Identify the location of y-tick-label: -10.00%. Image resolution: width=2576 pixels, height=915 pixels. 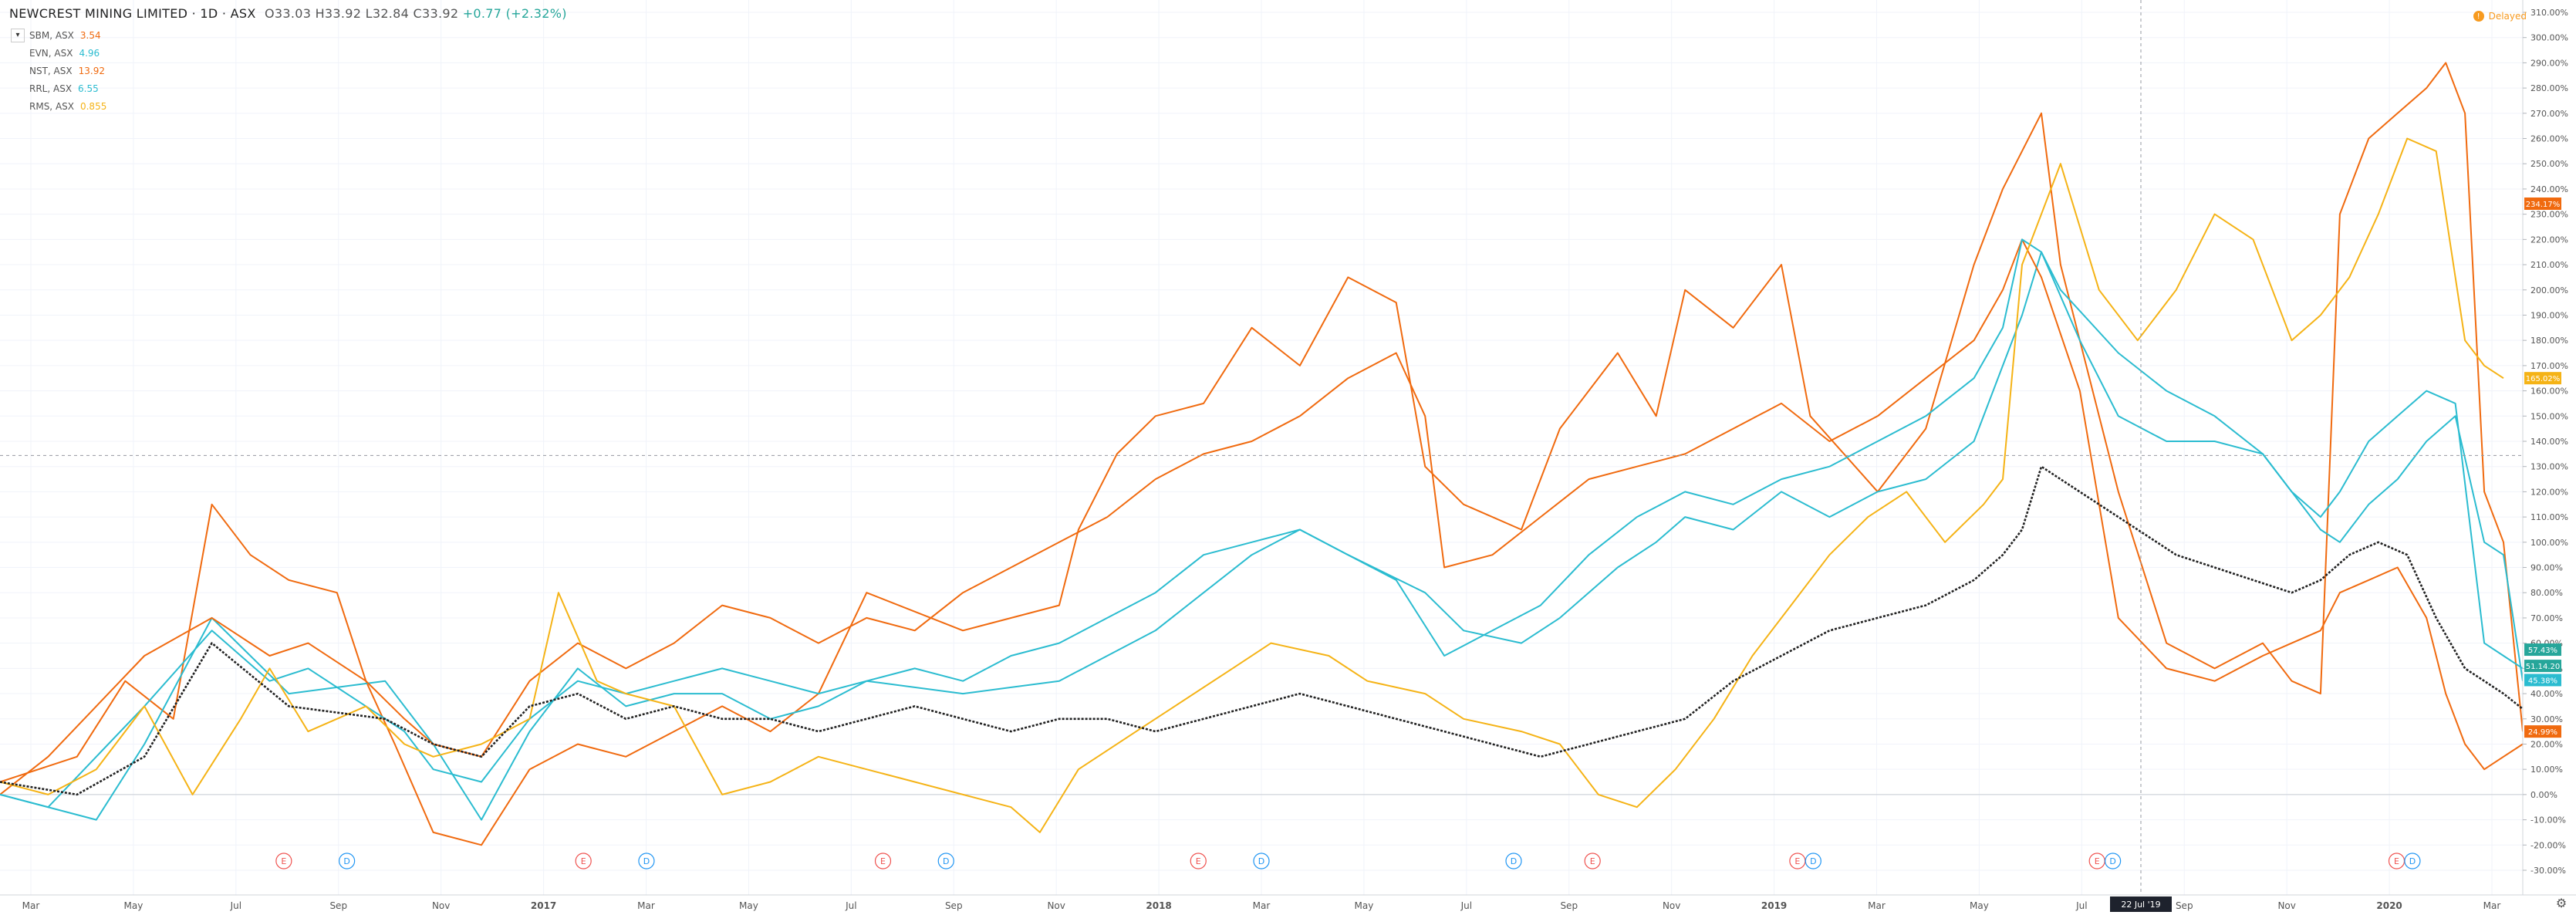
(2548, 820).